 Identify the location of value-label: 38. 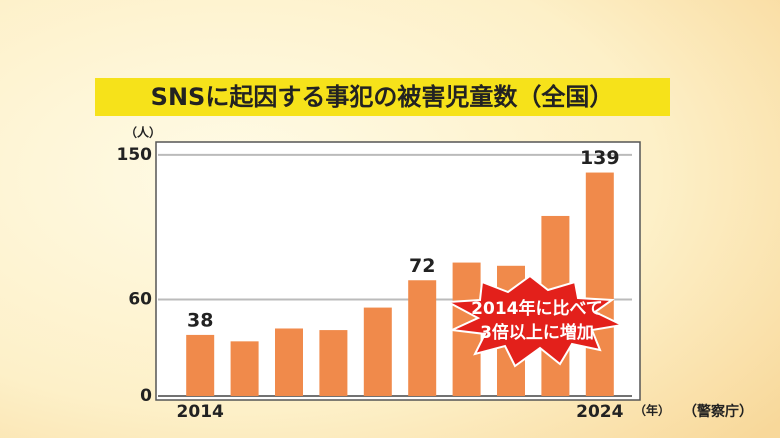
(200, 320).